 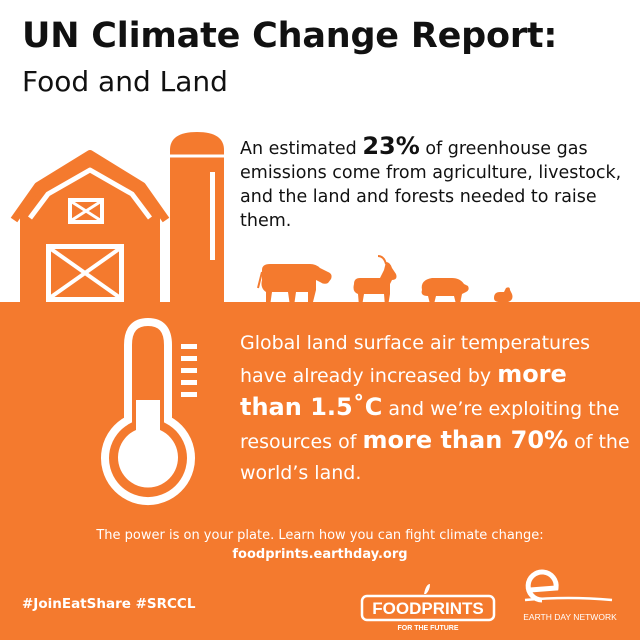 I want to click on temperature-fact-part3: of the world’s land., so click(x=435, y=457).